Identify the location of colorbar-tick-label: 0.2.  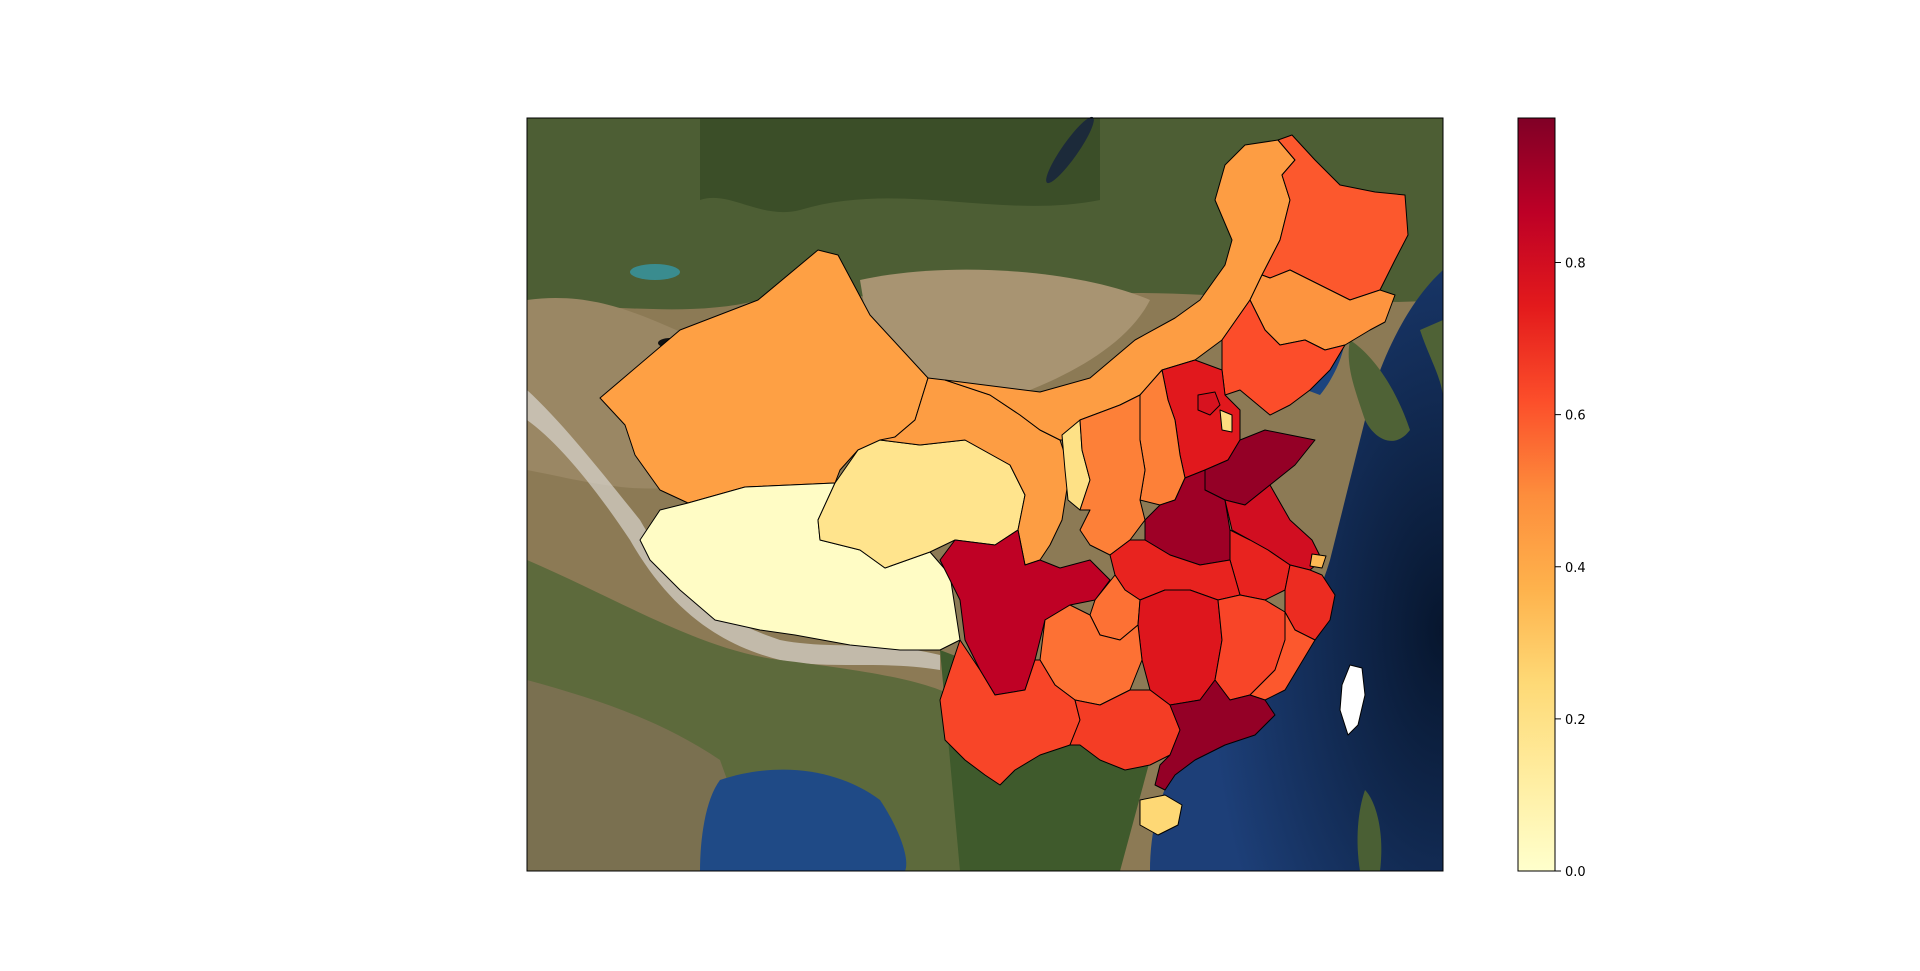
(1575, 720).